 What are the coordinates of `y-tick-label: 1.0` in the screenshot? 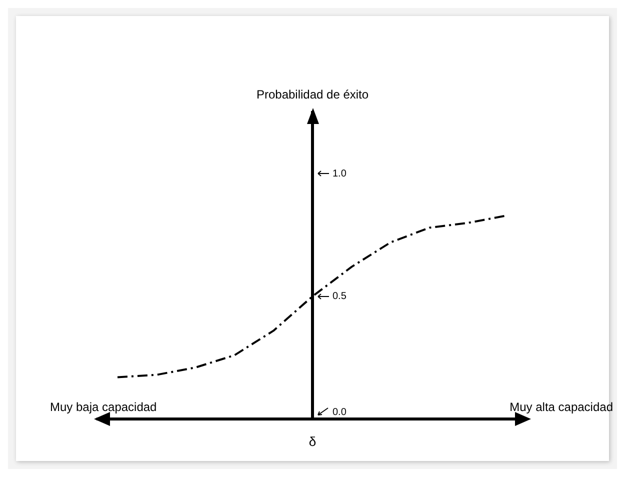 It's located at (339, 174).